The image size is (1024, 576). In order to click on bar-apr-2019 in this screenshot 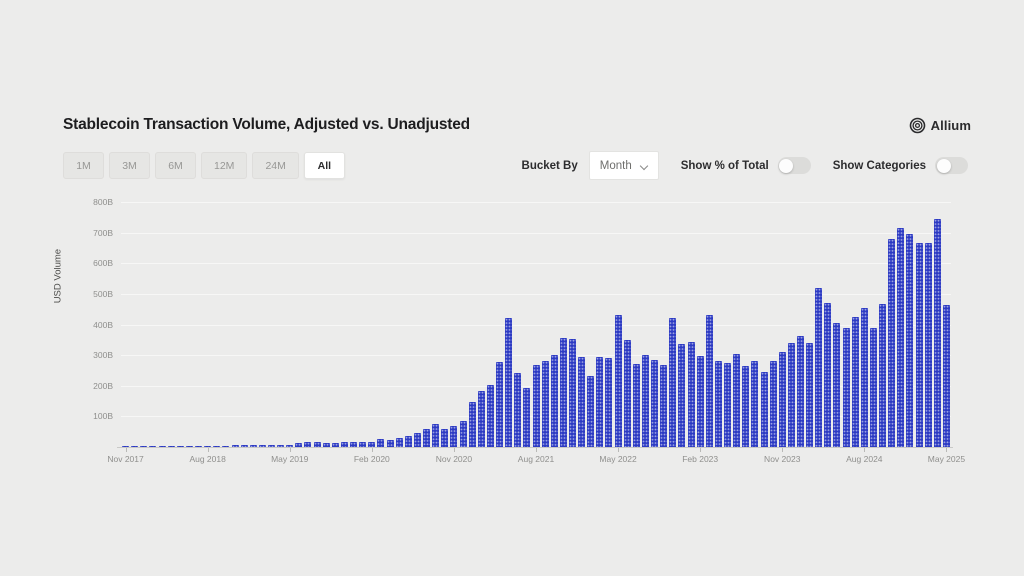, I will do `click(281, 445)`.